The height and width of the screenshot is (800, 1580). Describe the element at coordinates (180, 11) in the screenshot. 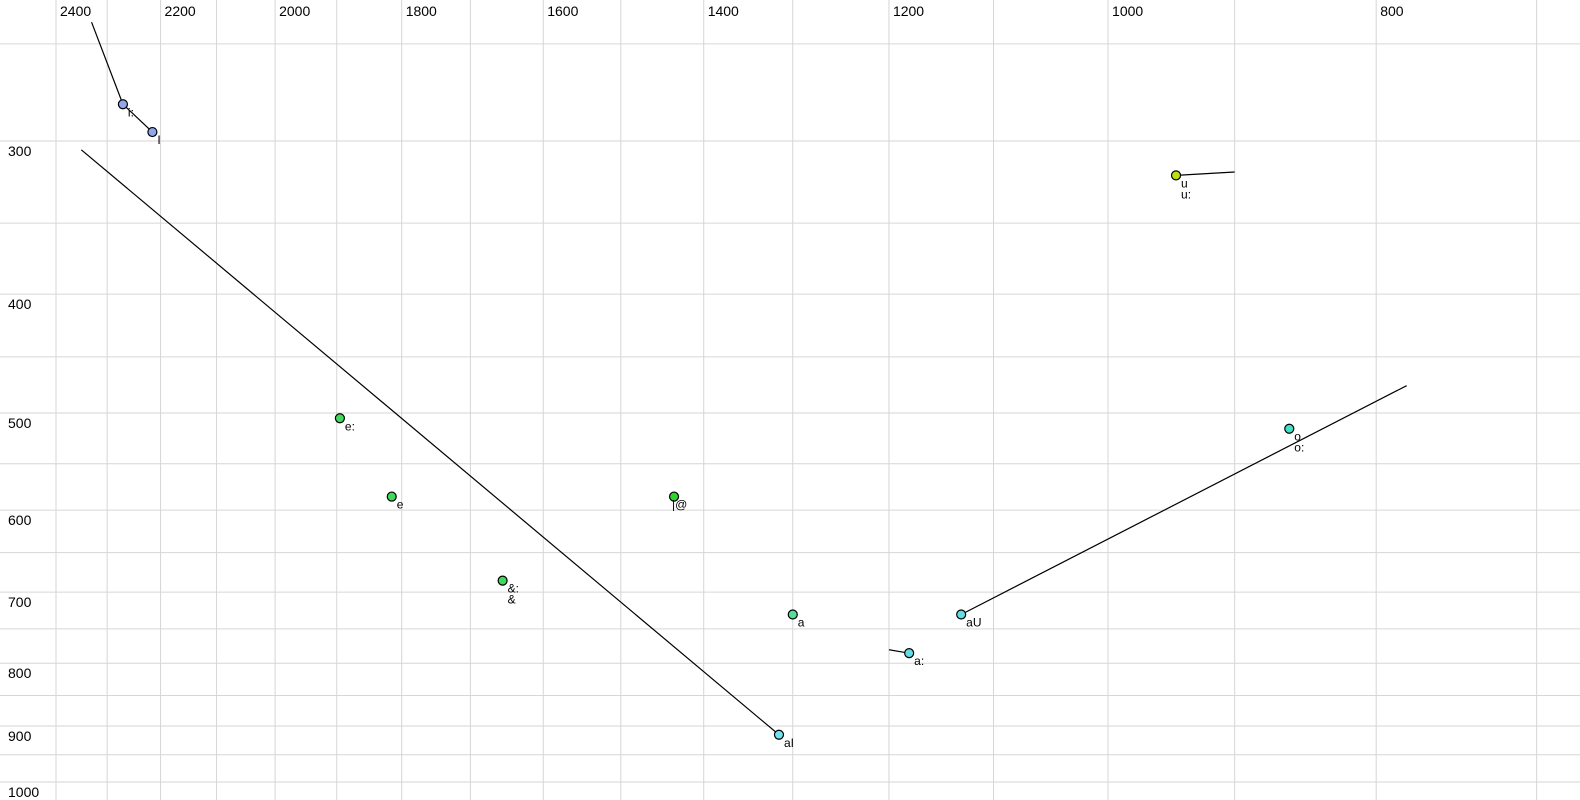

I see `x-tick-label-2200: 2200` at that location.